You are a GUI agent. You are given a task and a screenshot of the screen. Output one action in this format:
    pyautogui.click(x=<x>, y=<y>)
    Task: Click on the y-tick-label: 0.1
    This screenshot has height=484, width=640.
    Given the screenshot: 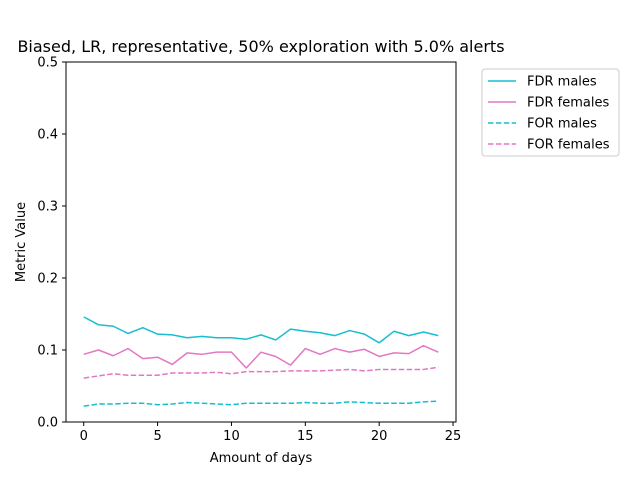 What is the action you would take?
    pyautogui.click(x=47, y=351)
    